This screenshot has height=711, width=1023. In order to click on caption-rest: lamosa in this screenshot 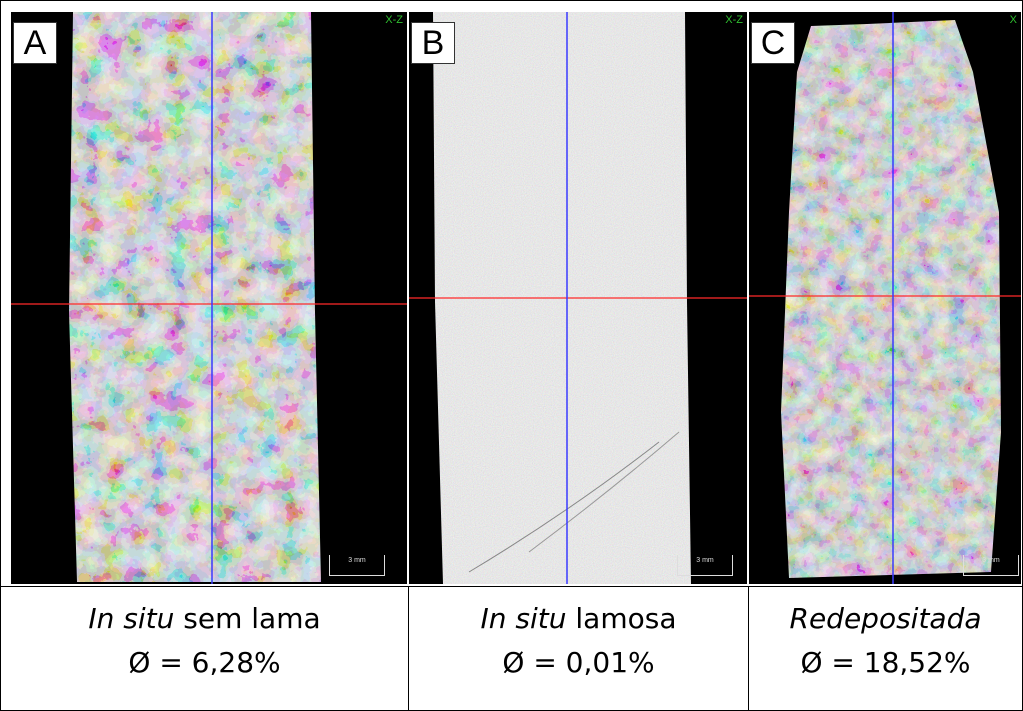, I will do `click(621, 618)`.